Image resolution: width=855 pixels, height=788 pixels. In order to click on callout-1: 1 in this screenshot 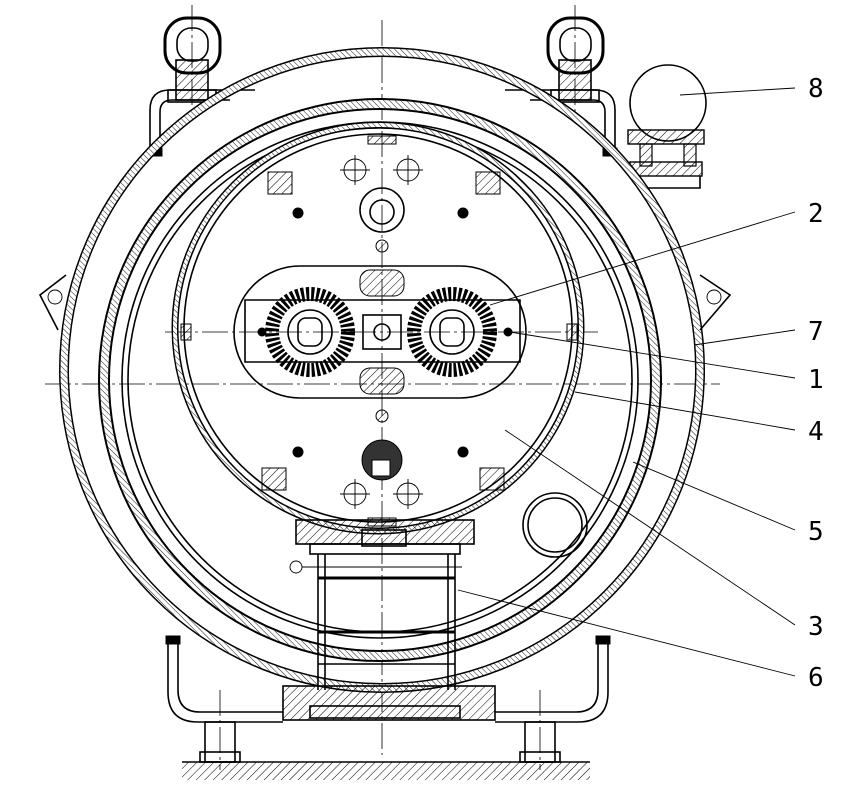, I will do `click(816, 380)`.